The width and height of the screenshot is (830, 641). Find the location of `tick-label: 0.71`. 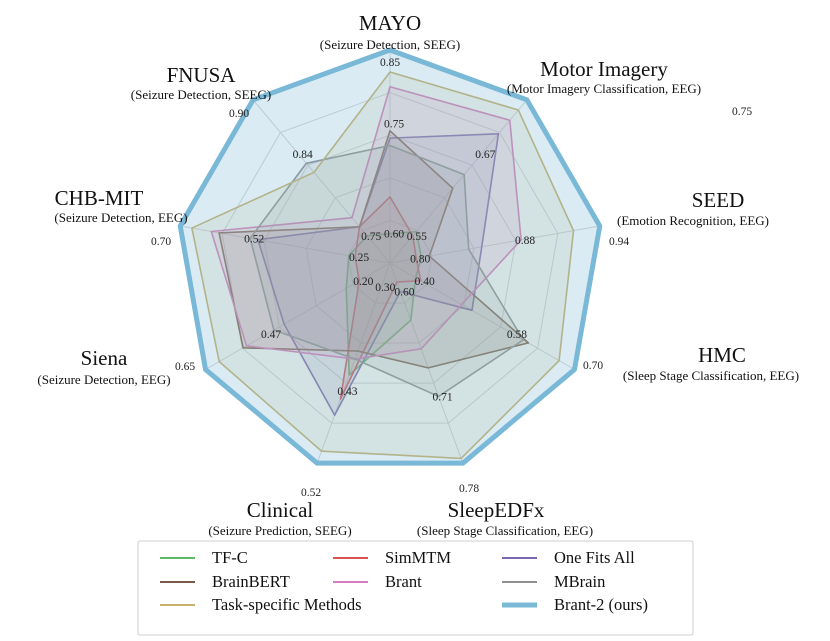

tick-label: 0.71 is located at coordinates (443, 397).